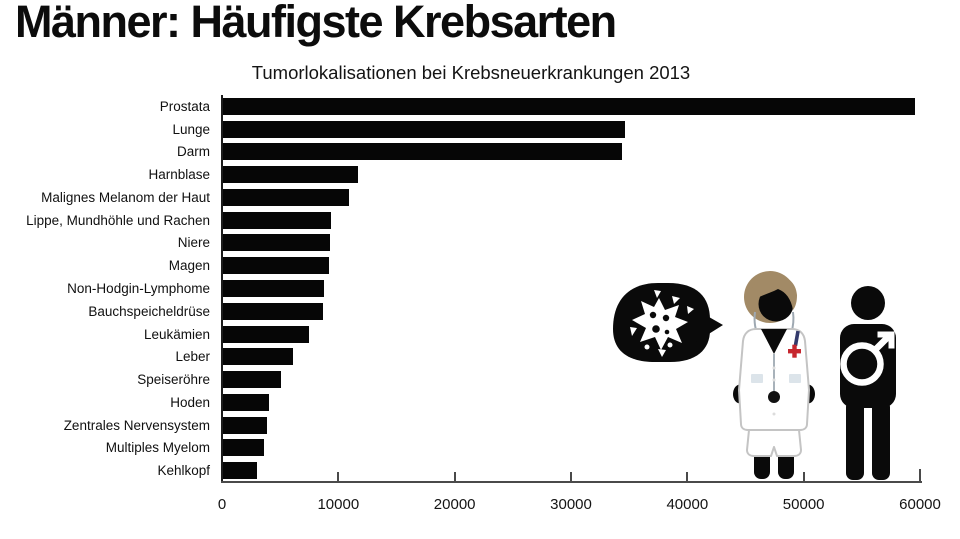 Image resolution: width=960 pixels, height=539 pixels. I want to click on category-label: Magen, so click(189, 266).